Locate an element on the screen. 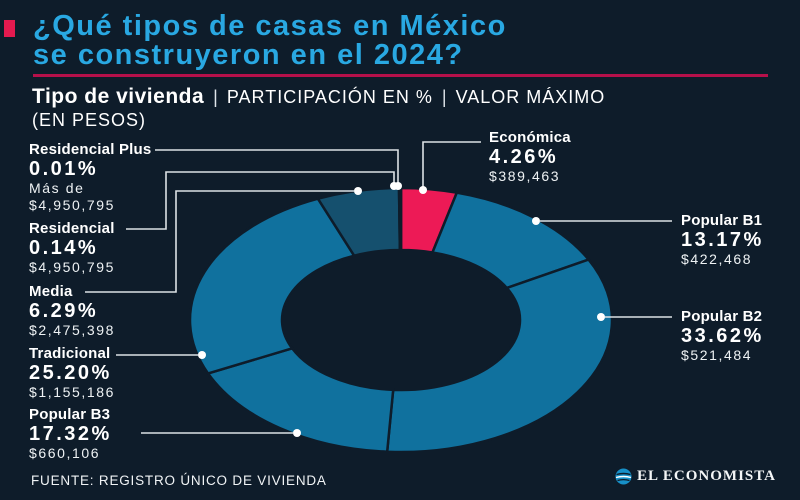  segment-pct: 0.14% is located at coordinates (64, 248).